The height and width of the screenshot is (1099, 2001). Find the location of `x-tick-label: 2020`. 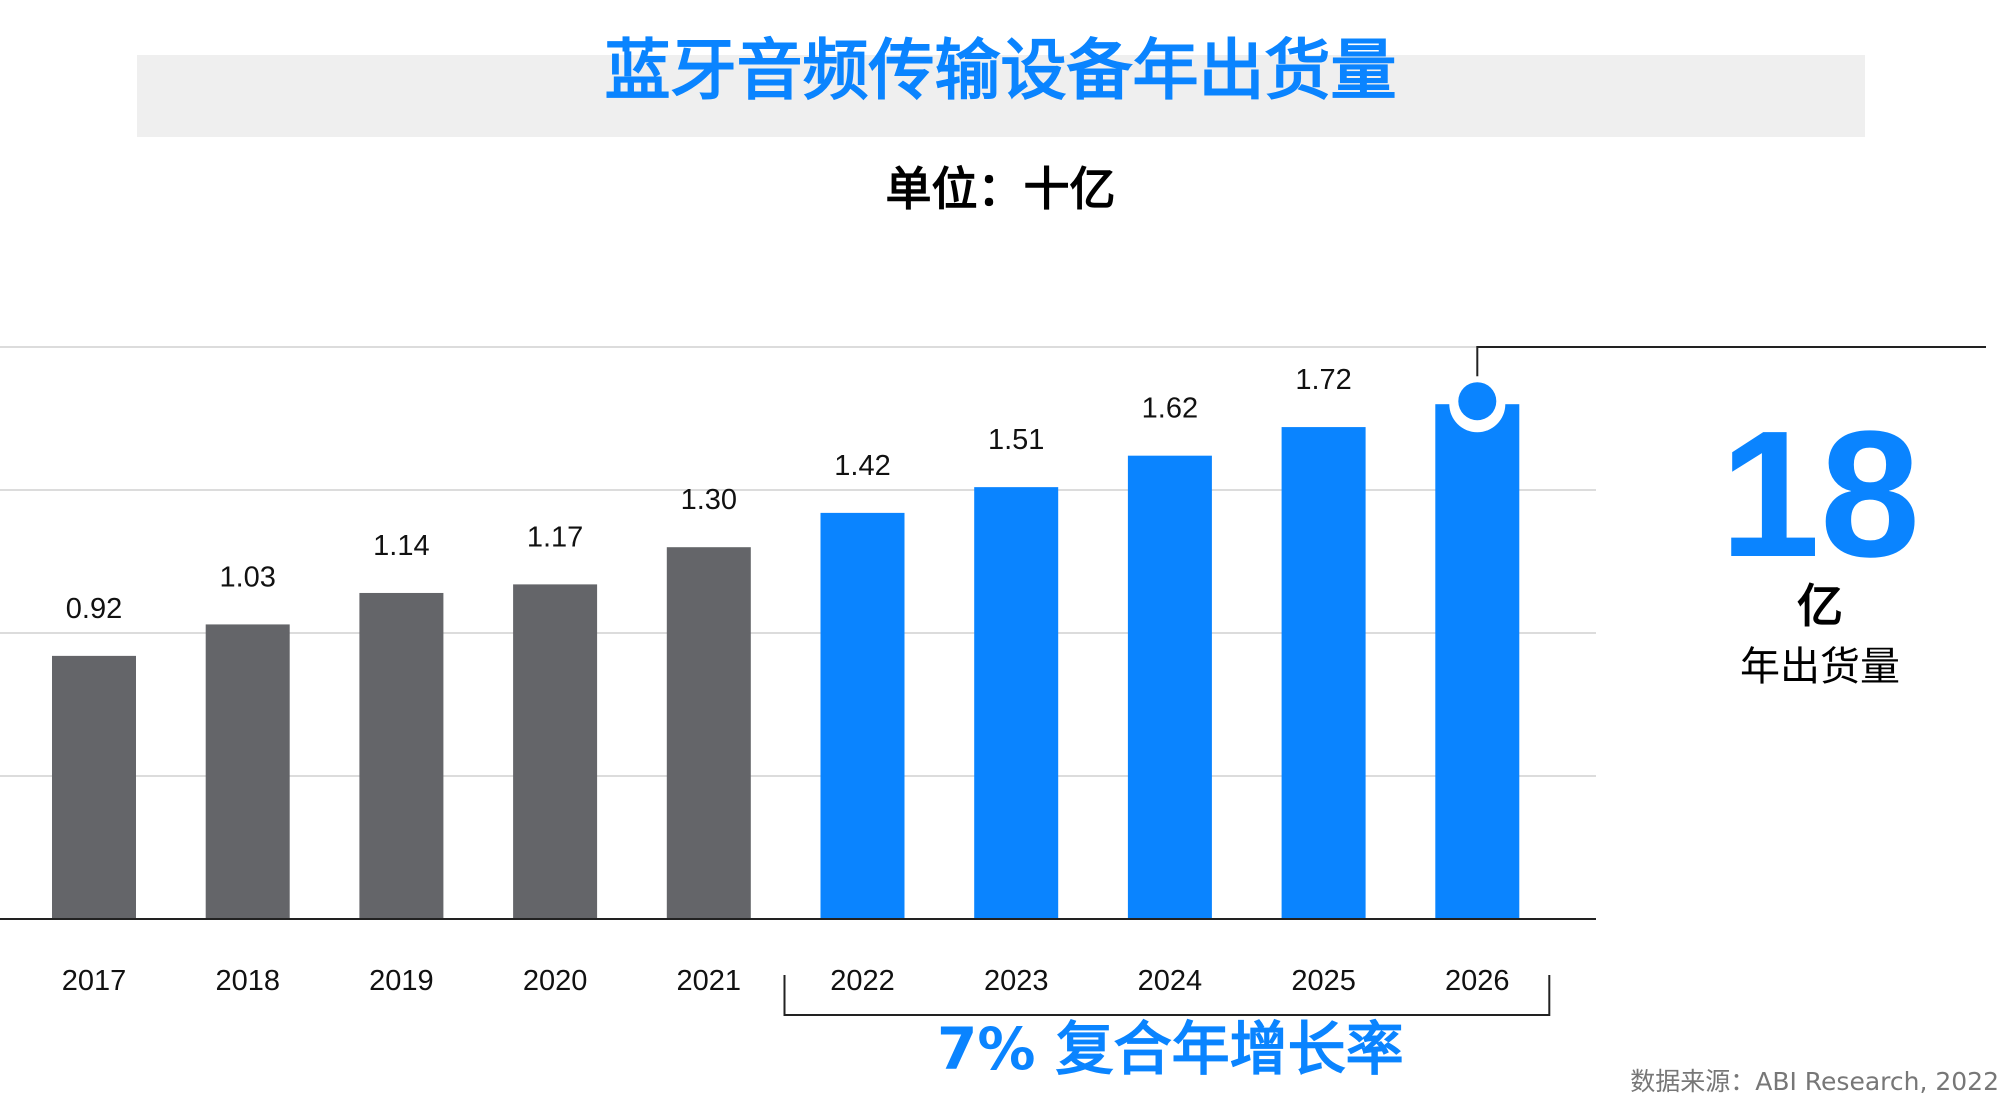

x-tick-label: 2020 is located at coordinates (555, 981).